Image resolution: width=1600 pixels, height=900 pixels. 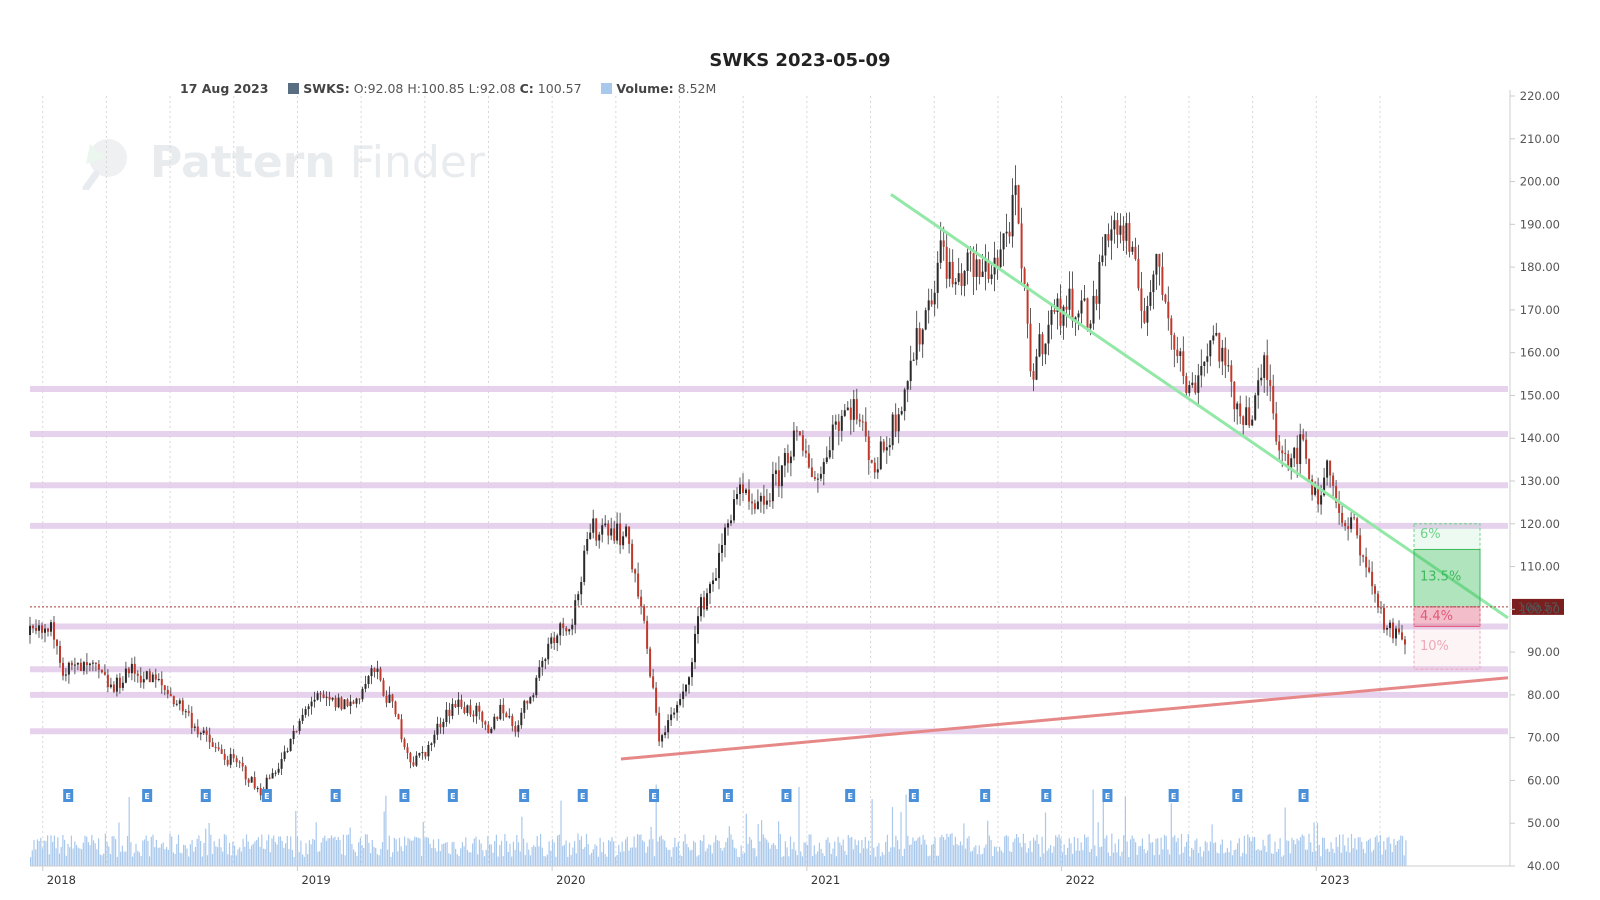 I want to click on earnings-marker-label: E, so click(x=266, y=796).